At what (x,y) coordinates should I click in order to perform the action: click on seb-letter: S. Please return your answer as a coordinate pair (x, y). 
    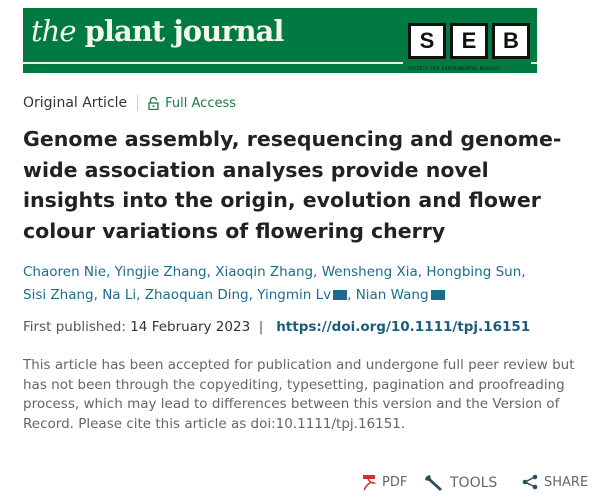
    Looking at the image, I should click on (427, 41).